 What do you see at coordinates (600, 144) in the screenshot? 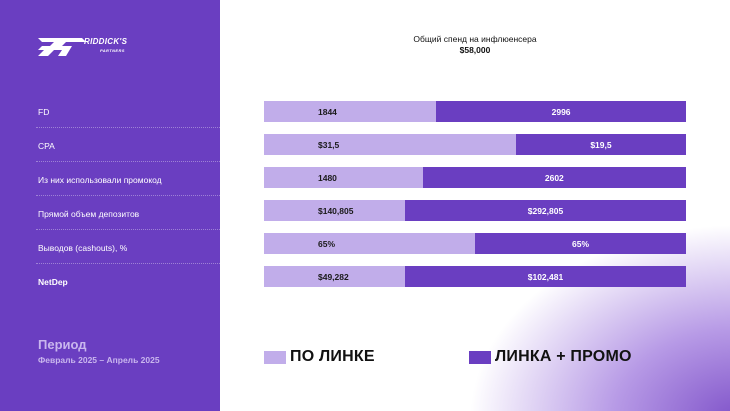
I see `bar-segment-promo: $19,5` at bounding box center [600, 144].